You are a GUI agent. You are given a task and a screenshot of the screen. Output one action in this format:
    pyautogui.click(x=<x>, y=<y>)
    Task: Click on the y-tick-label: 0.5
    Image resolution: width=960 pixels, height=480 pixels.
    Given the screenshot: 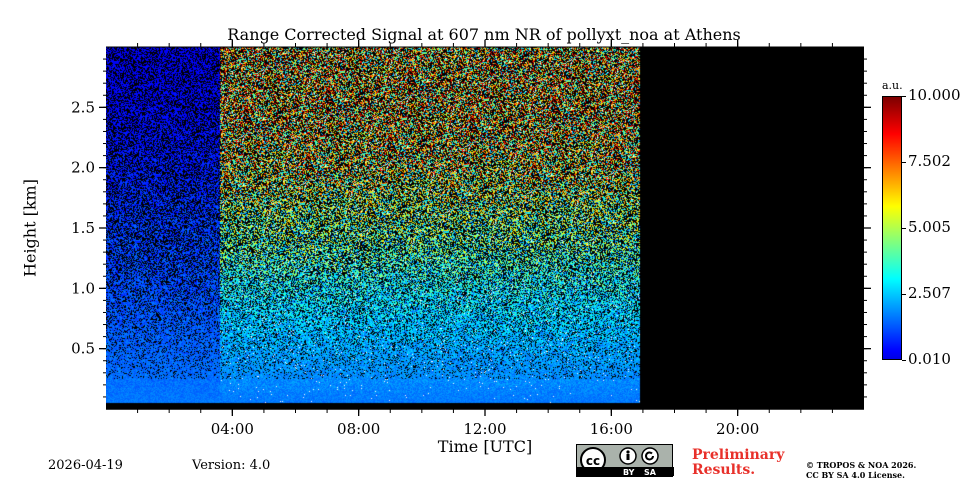 What is the action you would take?
    pyautogui.click(x=83, y=349)
    